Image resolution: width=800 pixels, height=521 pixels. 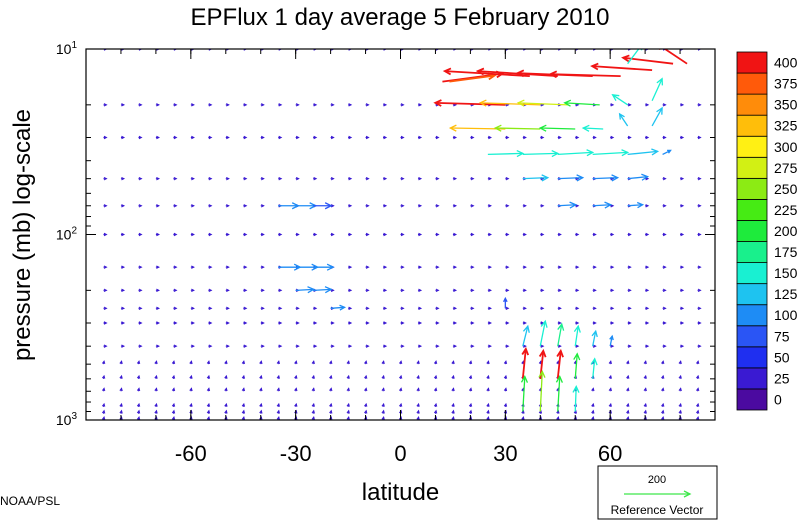 What do you see at coordinates (67, 419) in the screenshot?
I see `y-tick-label: 10³` at bounding box center [67, 419].